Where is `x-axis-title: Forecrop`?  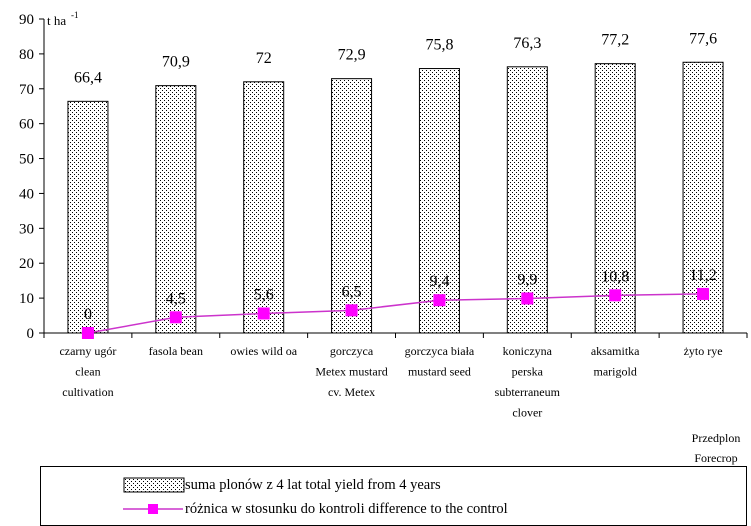 x-axis-title: Forecrop is located at coordinates (715, 458).